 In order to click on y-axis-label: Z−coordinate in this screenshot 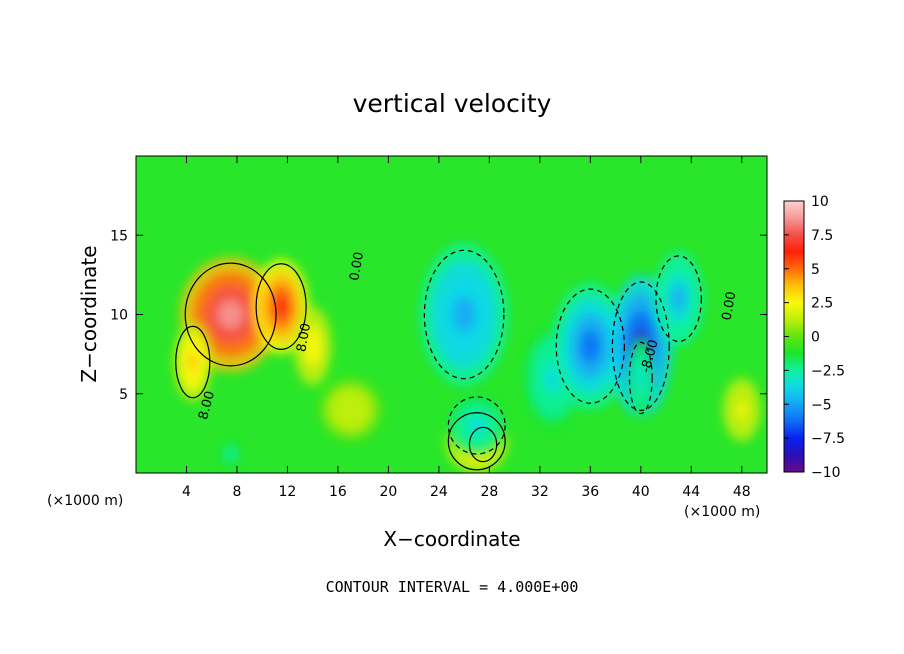, I will do `click(89, 313)`.